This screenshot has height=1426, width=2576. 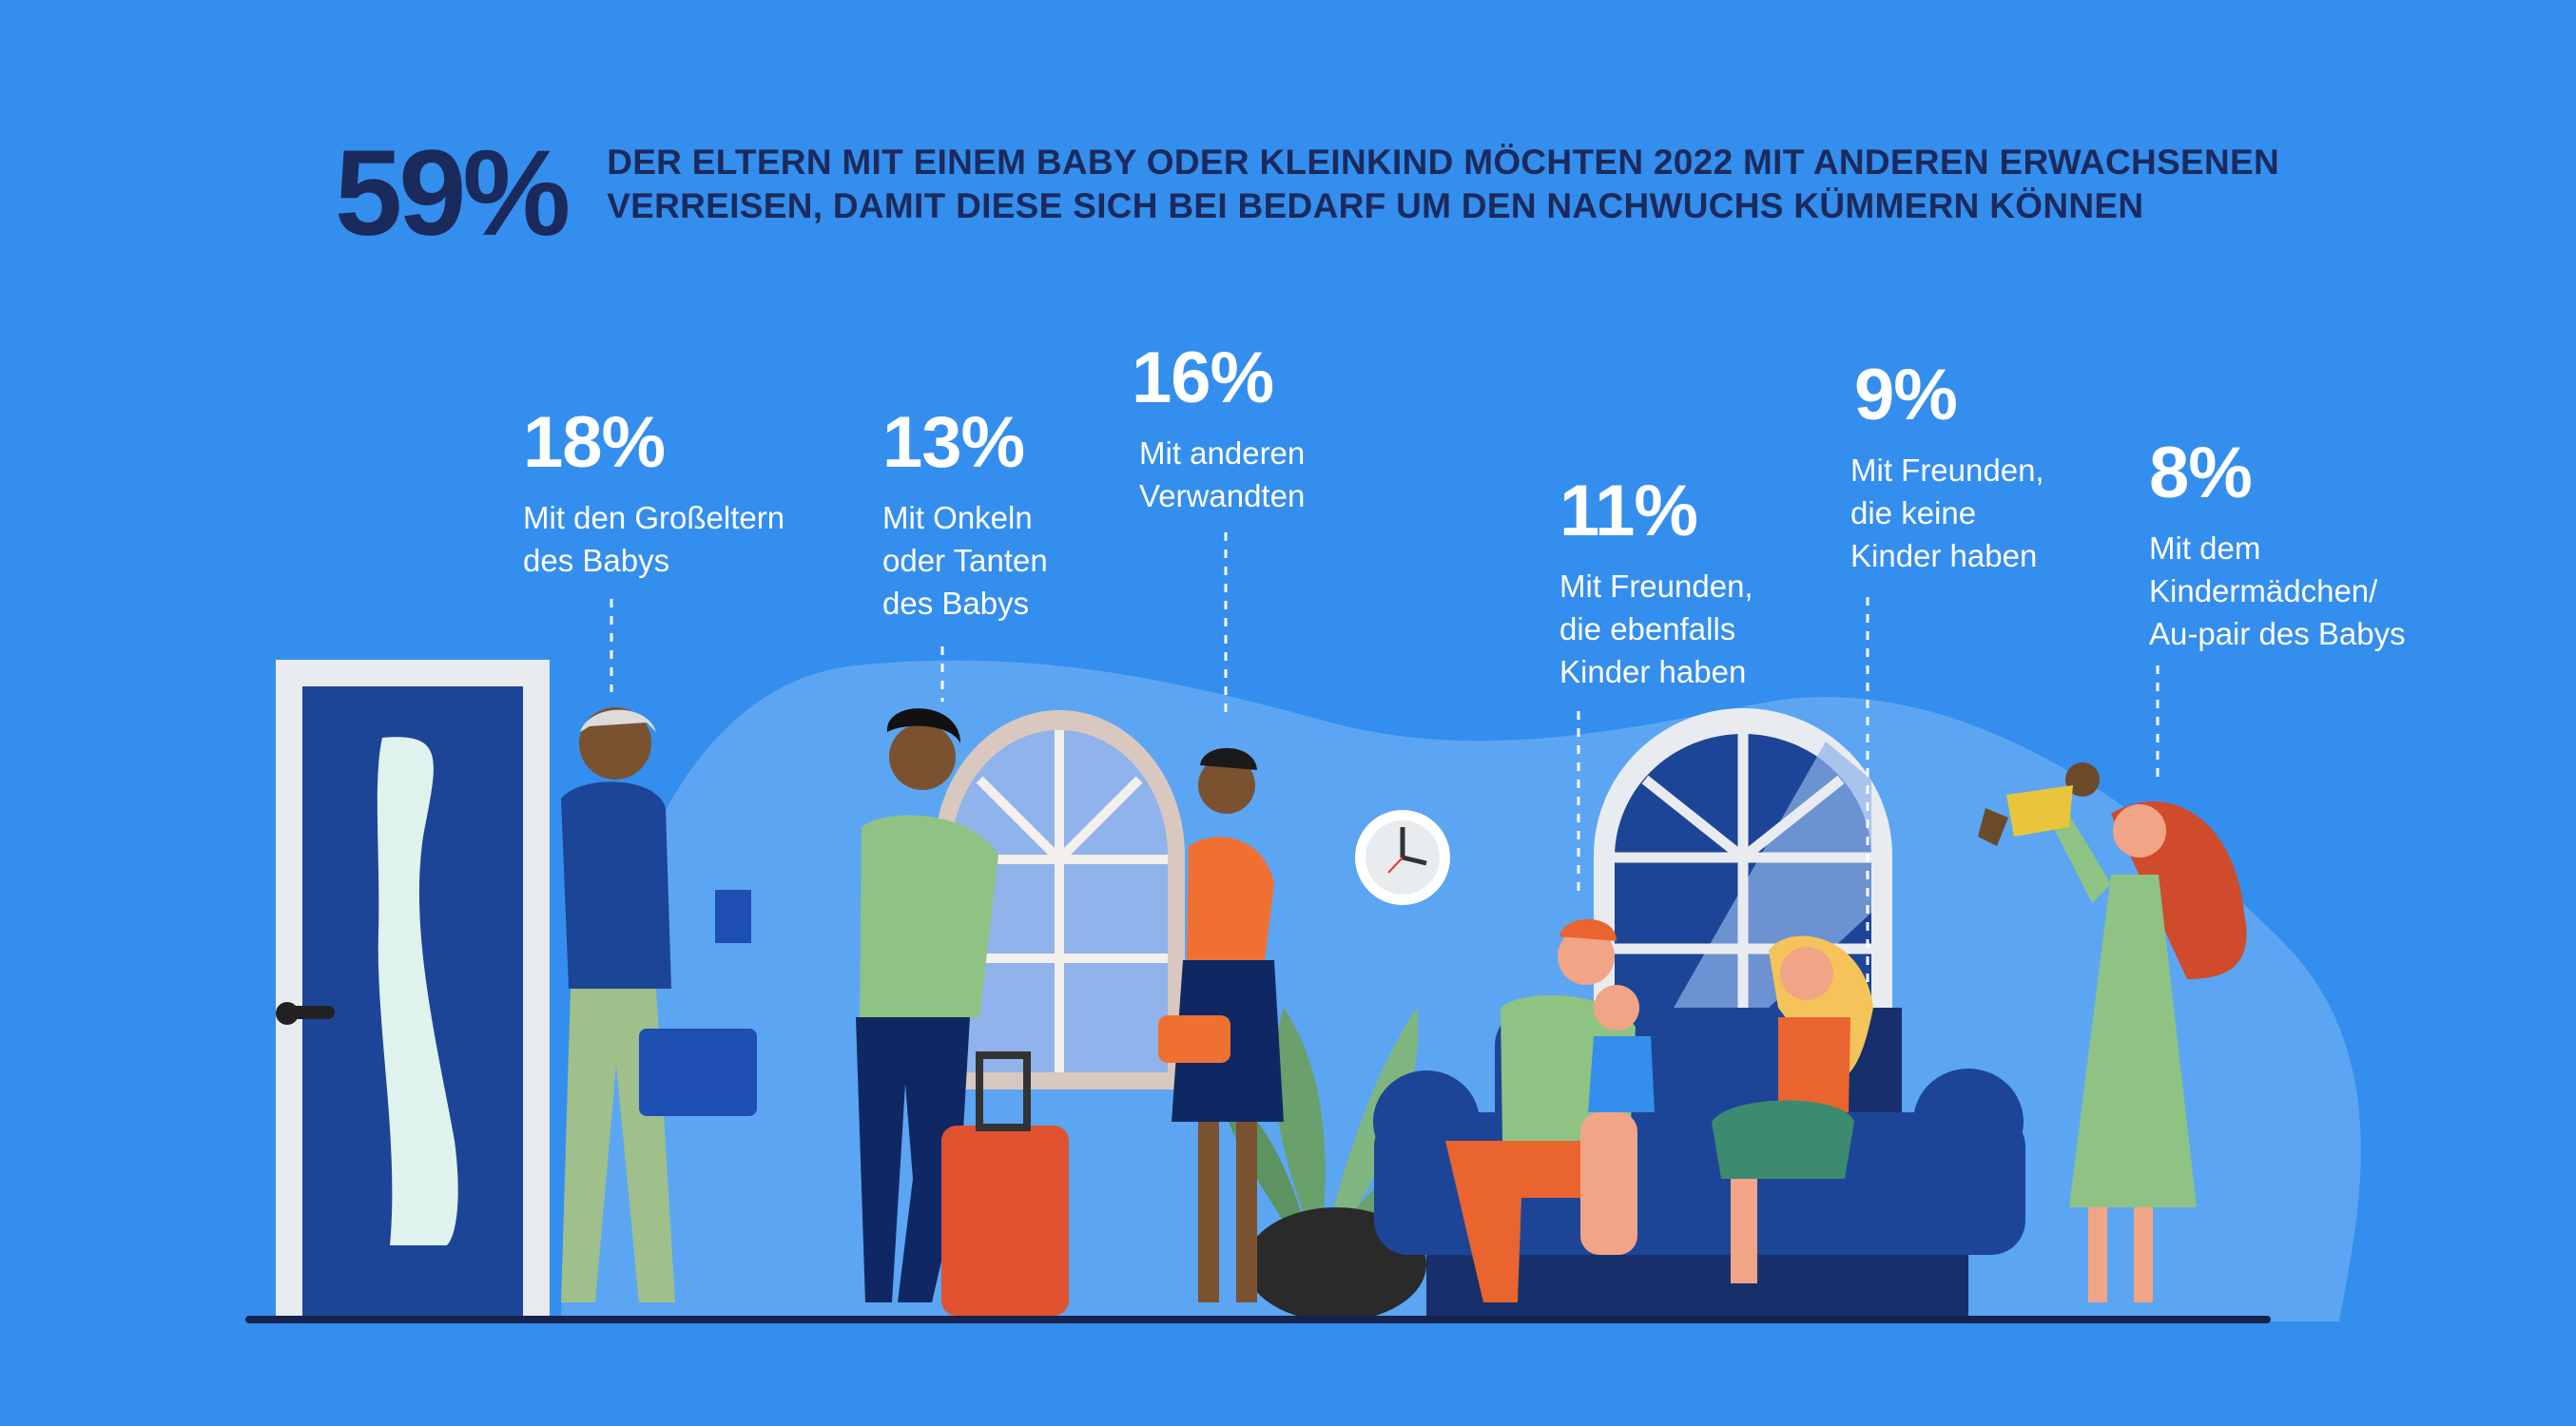 What do you see at coordinates (1221, 1024) in the screenshot?
I see `relative-figure` at bounding box center [1221, 1024].